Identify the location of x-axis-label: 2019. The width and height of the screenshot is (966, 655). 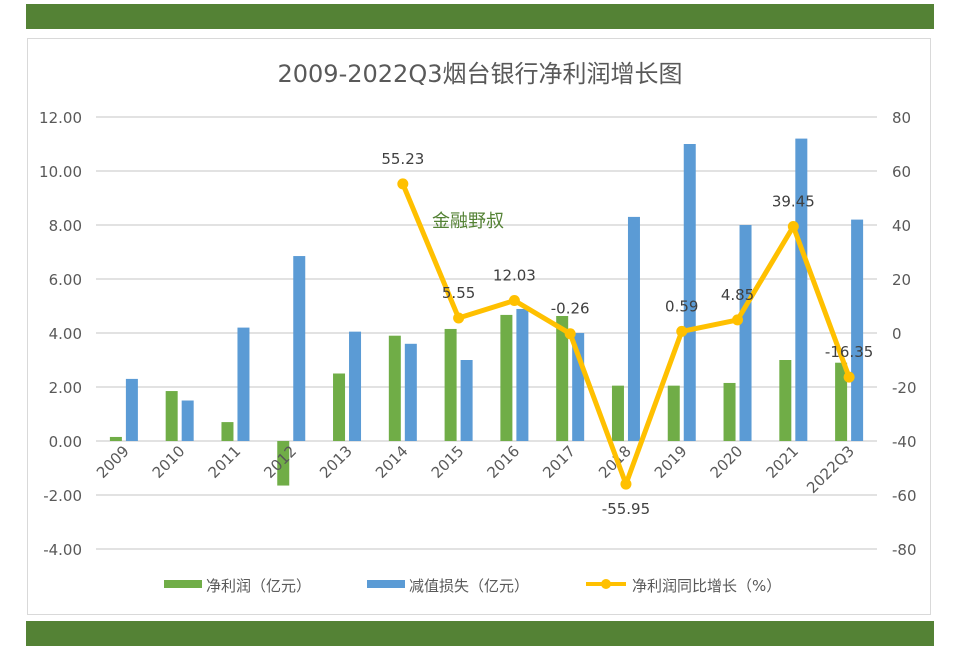
(671, 462).